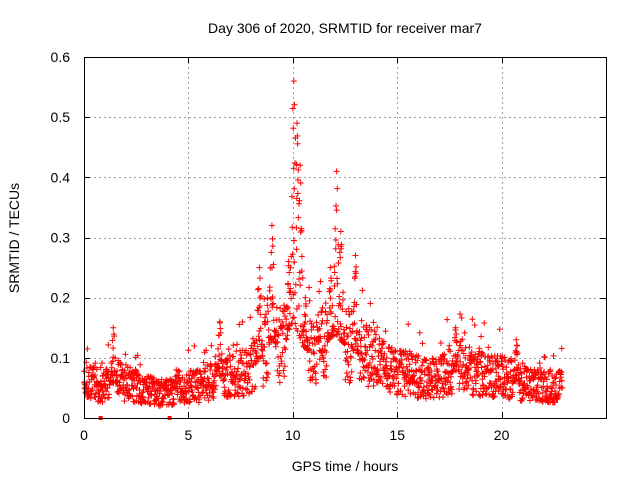  Describe the element at coordinates (502, 435) in the screenshot. I see `x-tick-label: 20` at that location.